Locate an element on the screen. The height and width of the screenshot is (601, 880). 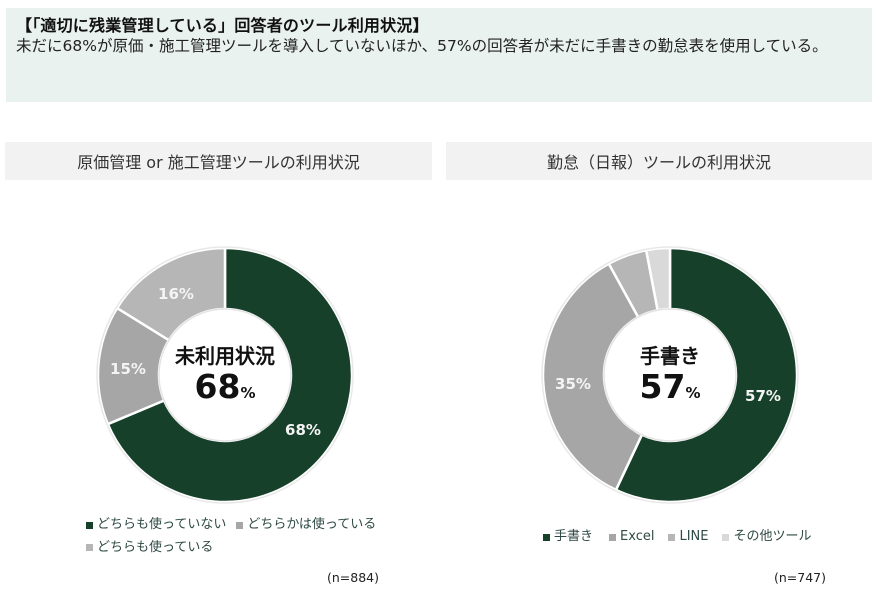
segment-label: 16% is located at coordinates (176, 294).